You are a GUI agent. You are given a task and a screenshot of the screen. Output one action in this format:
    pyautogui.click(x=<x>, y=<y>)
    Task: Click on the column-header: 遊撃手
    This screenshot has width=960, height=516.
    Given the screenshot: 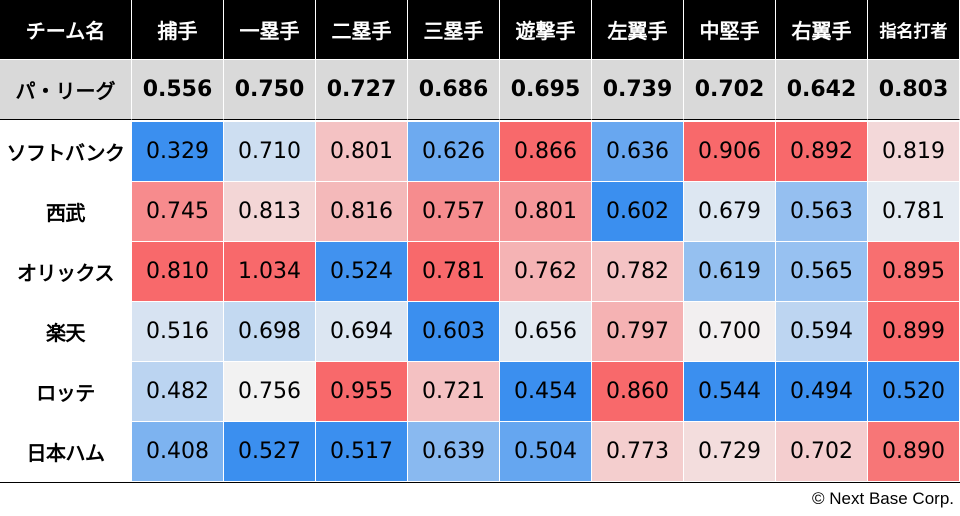 What is the action you would take?
    pyautogui.click(x=546, y=30)
    